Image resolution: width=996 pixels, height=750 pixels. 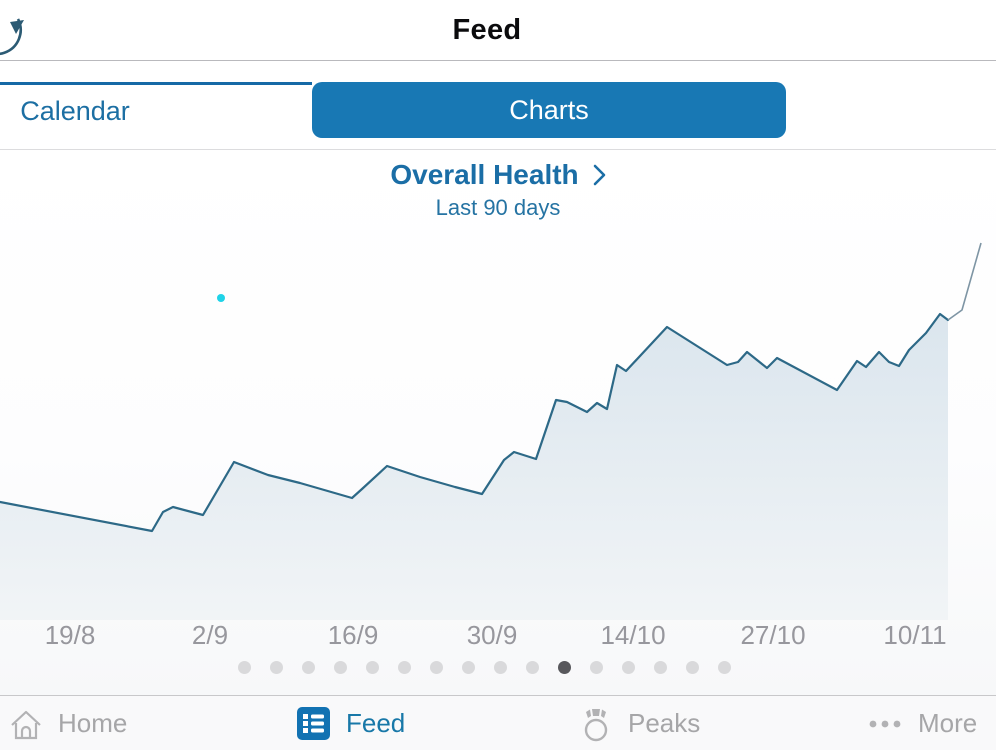 I want to click on tab-peaks: Peaks, so click(x=639, y=723).